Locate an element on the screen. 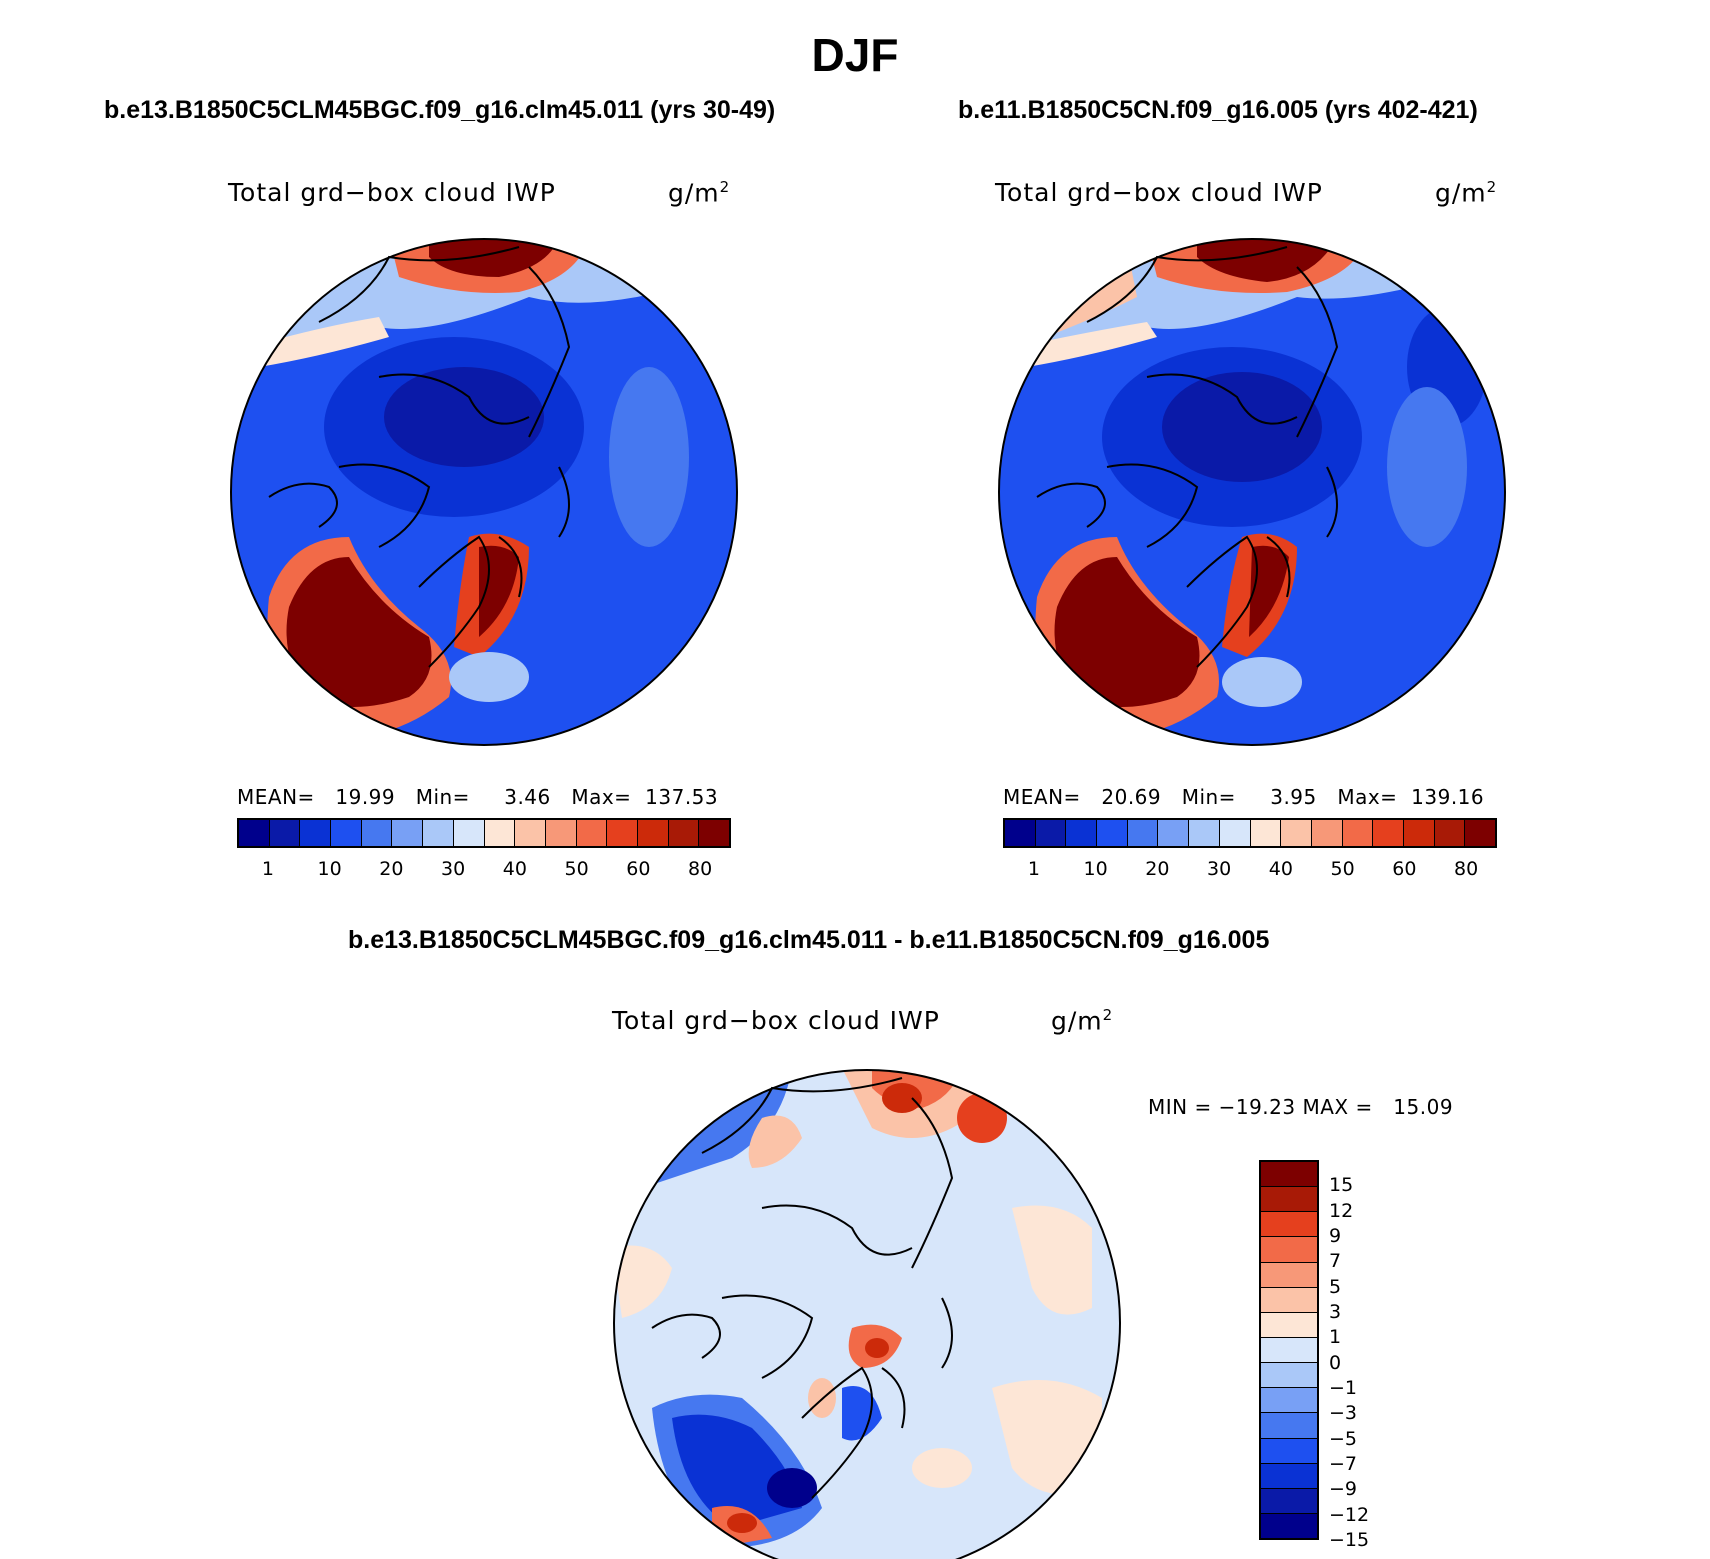 The height and width of the screenshot is (1559, 1710). colorbar-tick-label: 5 is located at coordinates (1335, 1286).